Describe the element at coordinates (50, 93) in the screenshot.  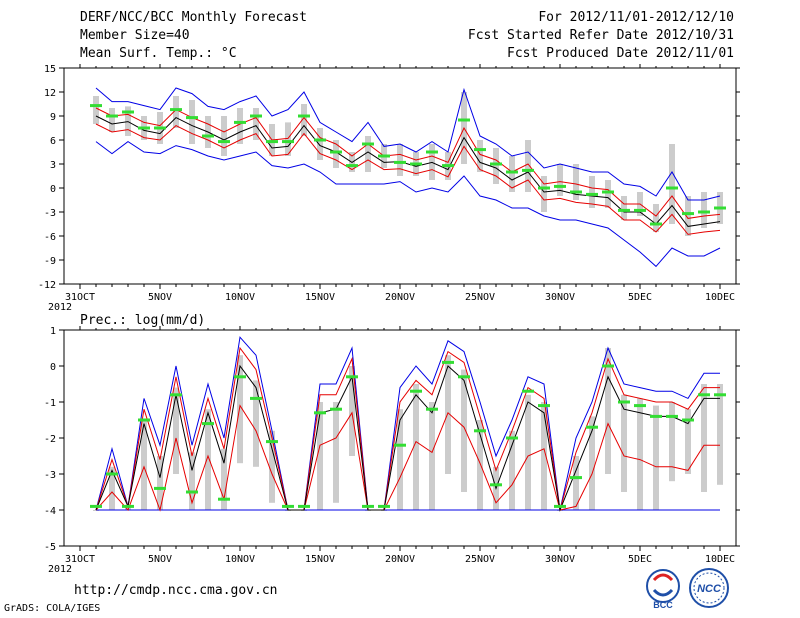
I see `temp-ytick-label: 12` at that location.